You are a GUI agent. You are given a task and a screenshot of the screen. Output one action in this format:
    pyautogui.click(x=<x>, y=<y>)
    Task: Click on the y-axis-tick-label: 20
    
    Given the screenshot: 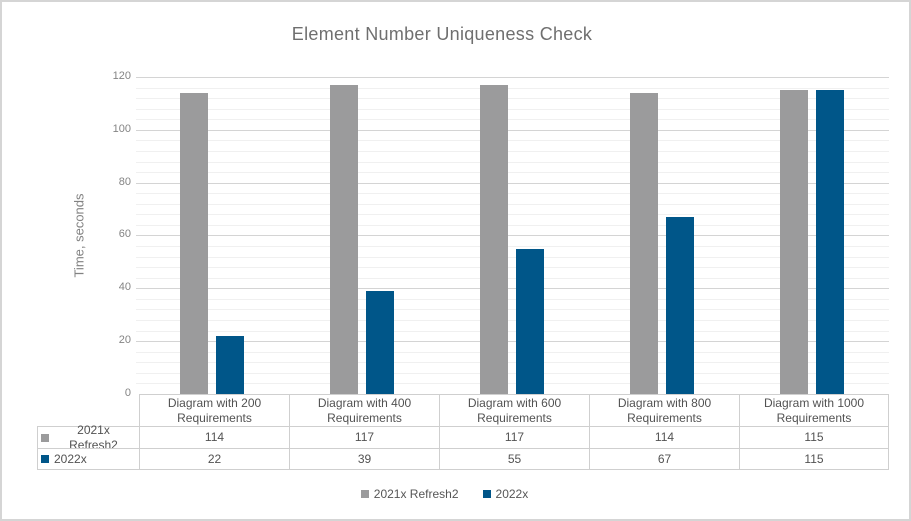 What is the action you would take?
    pyautogui.click(x=124, y=340)
    